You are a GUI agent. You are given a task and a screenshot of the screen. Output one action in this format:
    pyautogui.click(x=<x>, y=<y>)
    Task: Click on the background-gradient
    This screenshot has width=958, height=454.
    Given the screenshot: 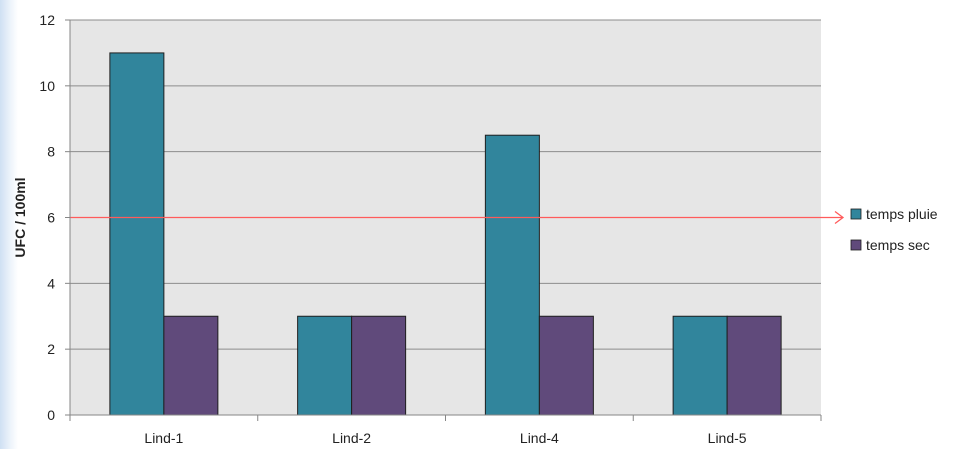 What is the action you would take?
    pyautogui.click(x=9, y=224)
    